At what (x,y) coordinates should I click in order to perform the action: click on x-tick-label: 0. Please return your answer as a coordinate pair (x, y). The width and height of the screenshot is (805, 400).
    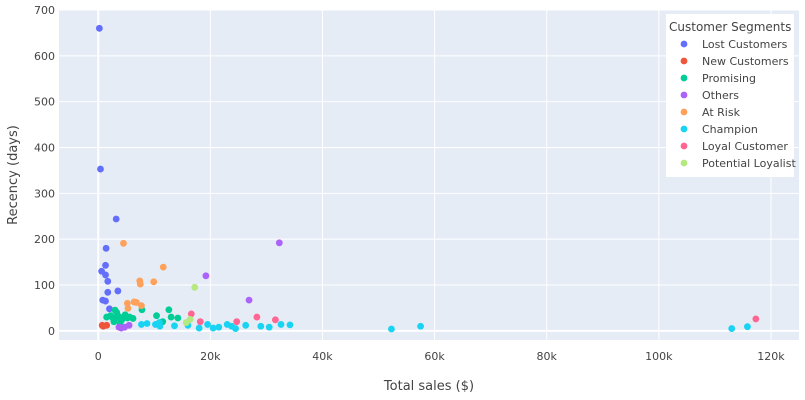
    Looking at the image, I should click on (98, 356).